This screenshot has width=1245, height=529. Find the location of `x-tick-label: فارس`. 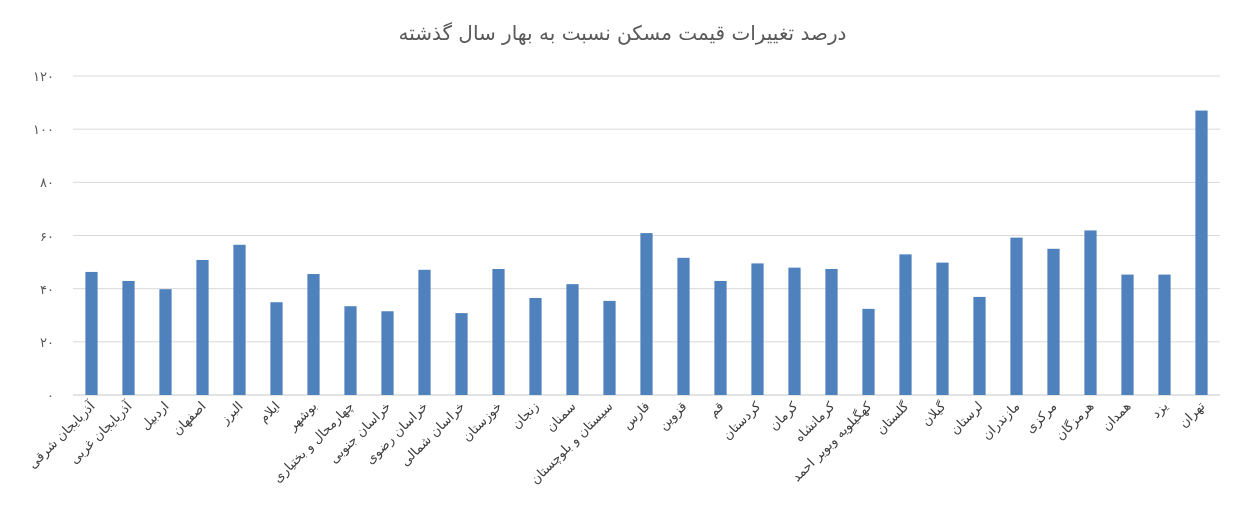

x-tick-label: فارس is located at coordinates (636, 415).